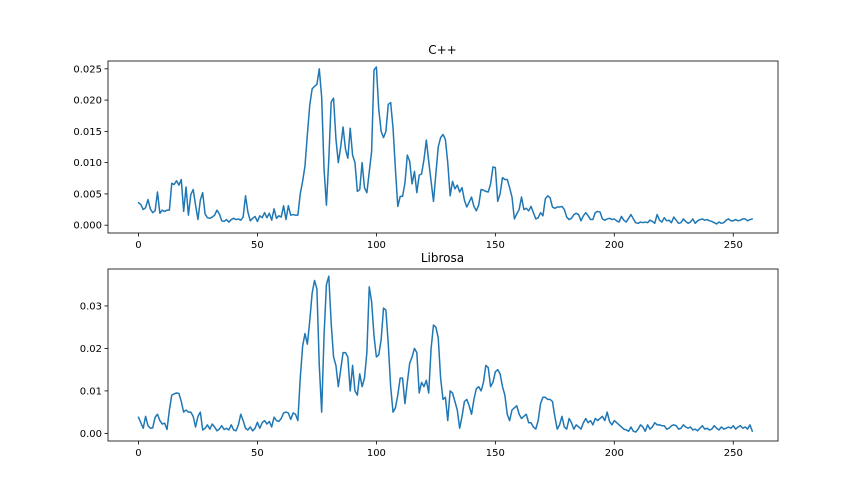 This screenshot has height=504, width=864. Describe the element at coordinates (733, 245) in the screenshot. I see `cpp-x-tick-label: 250` at that location.